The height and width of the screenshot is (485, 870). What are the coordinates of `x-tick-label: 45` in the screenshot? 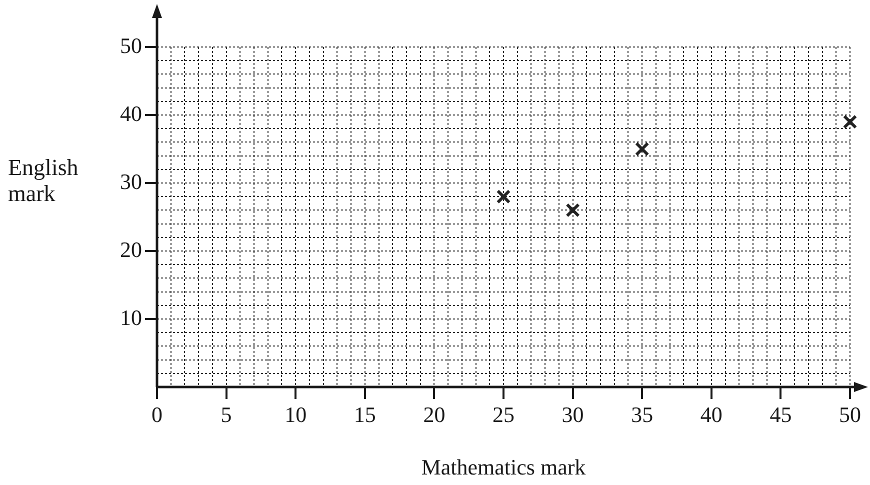 It's located at (781, 414).